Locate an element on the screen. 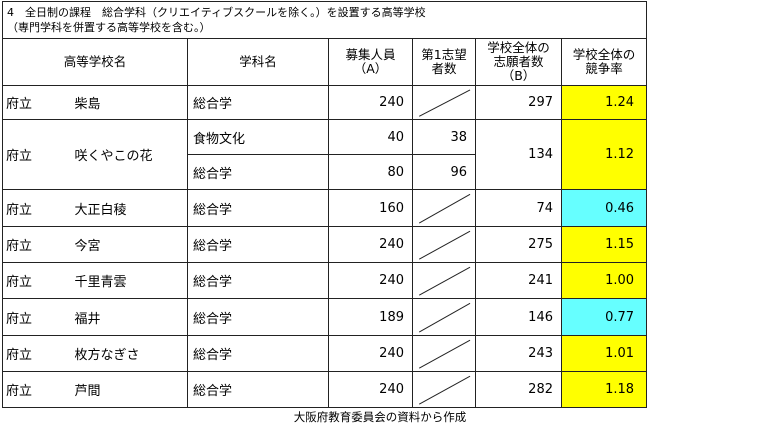 This screenshot has height=427, width=760. ratio-cell: 1.24 is located at coordinates (604, 102).